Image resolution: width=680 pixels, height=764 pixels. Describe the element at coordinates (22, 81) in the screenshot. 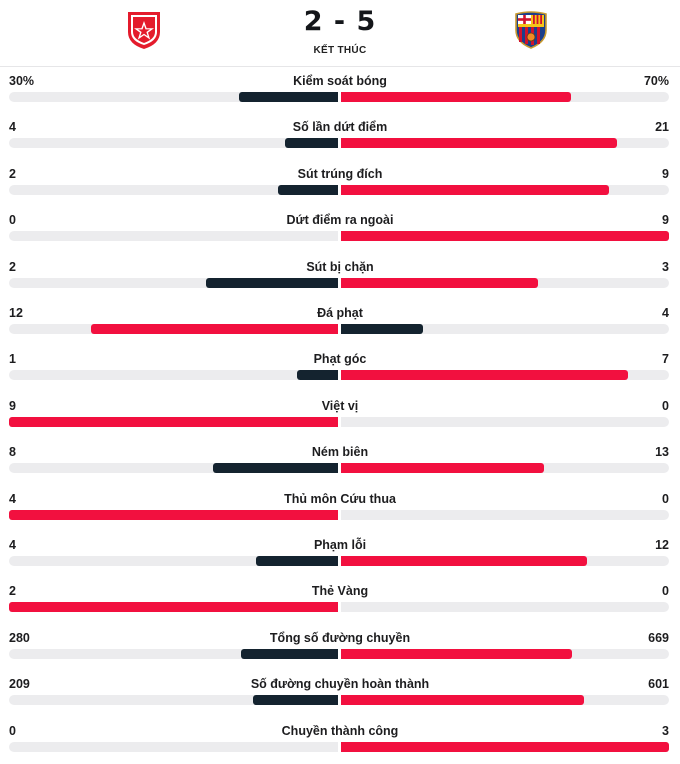

I see `home-stat-value: 30%` at that location.